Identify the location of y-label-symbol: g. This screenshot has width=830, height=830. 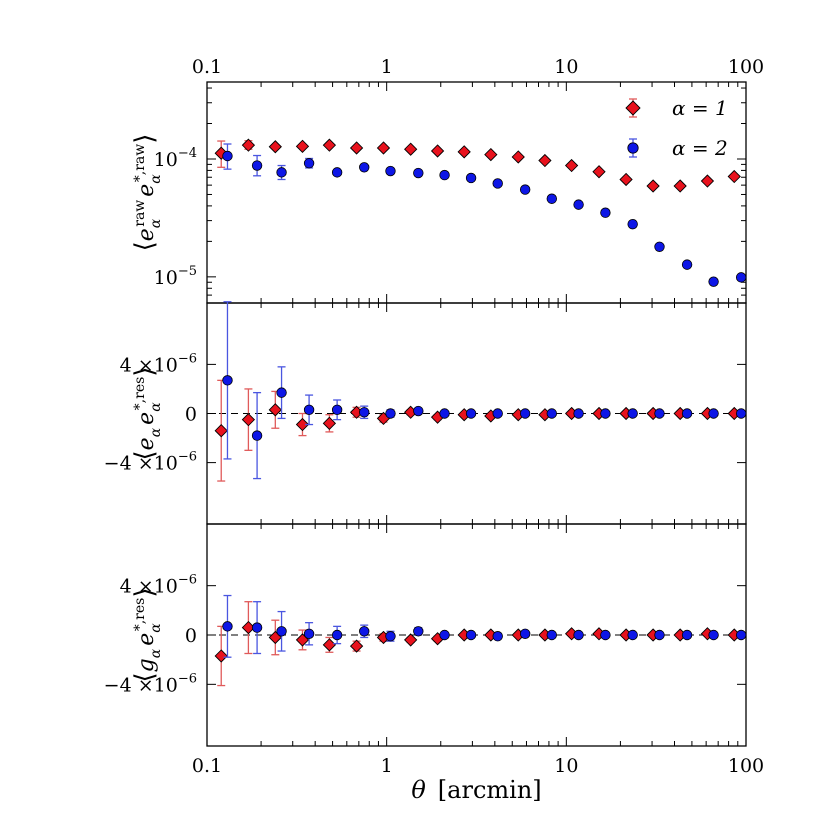
(146, 665).